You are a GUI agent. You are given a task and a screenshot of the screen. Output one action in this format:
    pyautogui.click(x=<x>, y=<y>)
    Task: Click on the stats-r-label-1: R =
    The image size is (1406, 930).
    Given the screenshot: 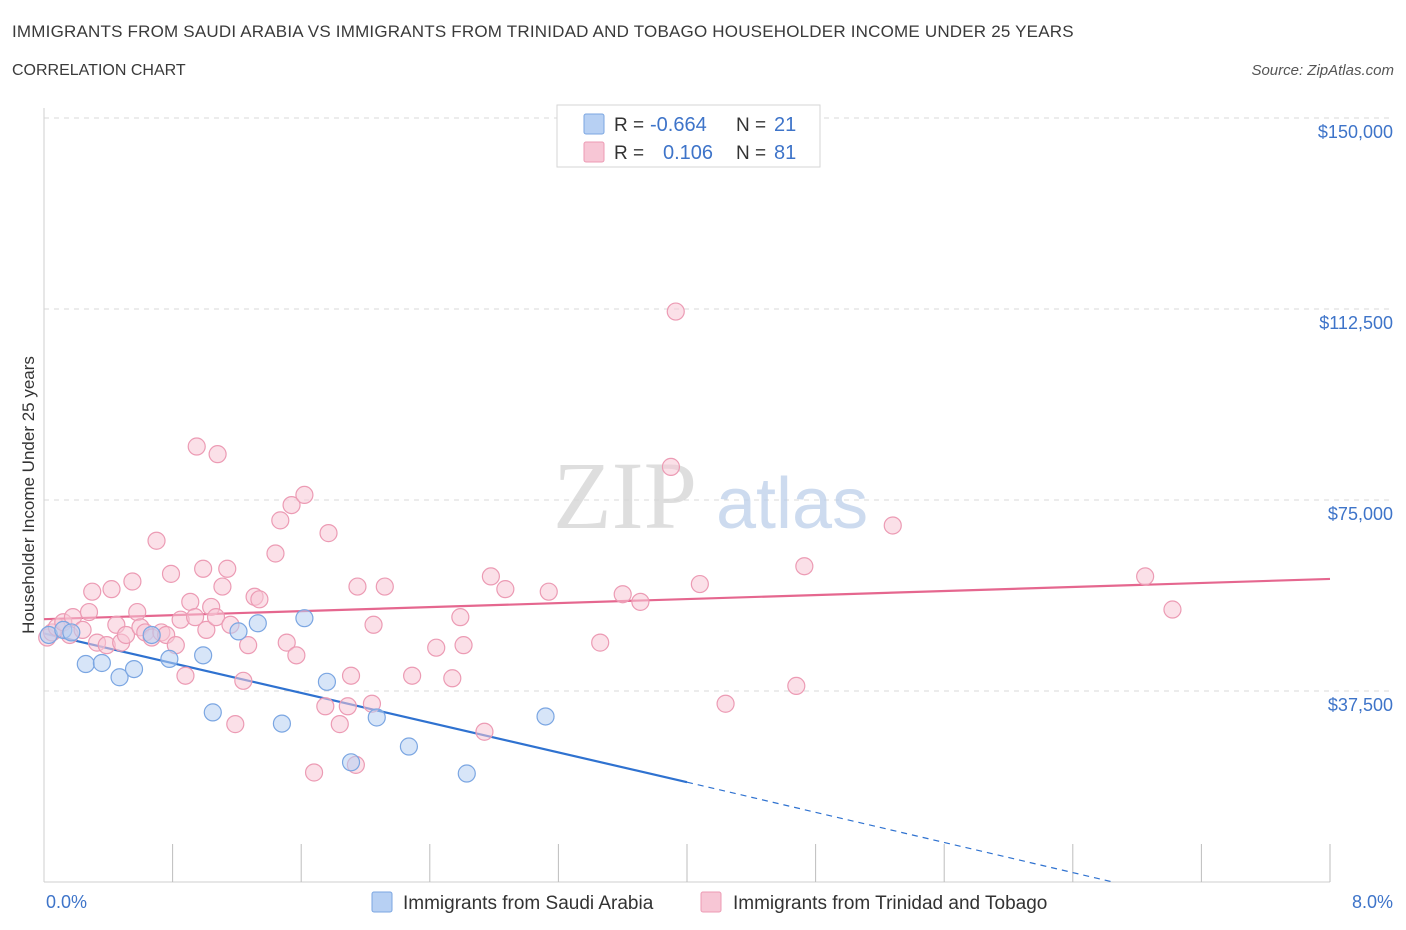 What is the action you would take?
    pyautogui.click(x=629, y=125)
    